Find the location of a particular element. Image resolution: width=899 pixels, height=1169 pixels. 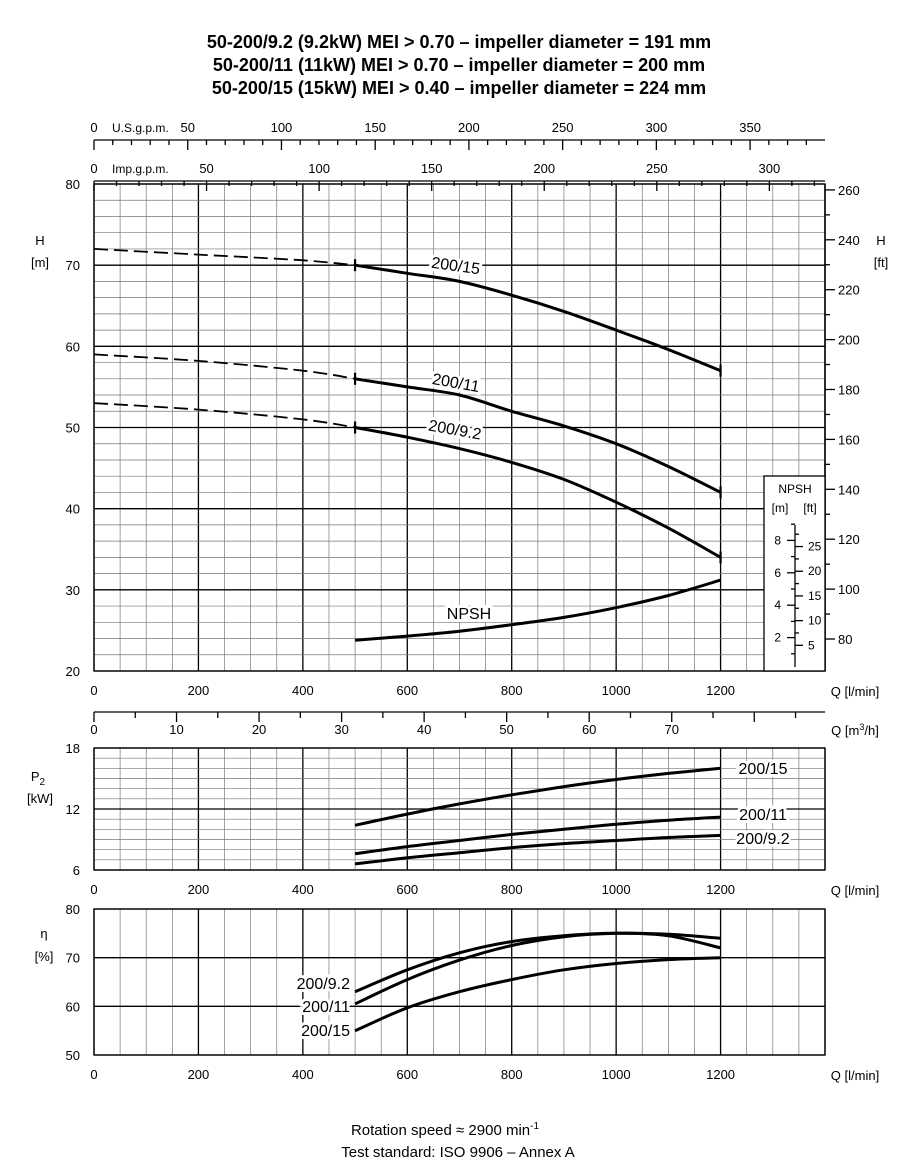

power-q-tick-label: 1200 is located at coordinates (720, 889).